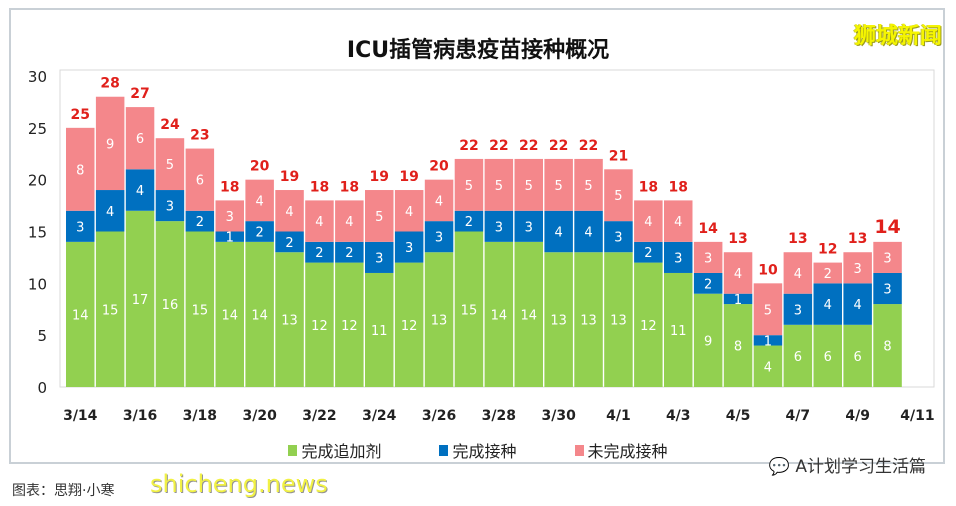 The image size is (956, 506). Describe the element at coordinates (439, 167) in the screenshot. I see `total-label: 20` at that location.